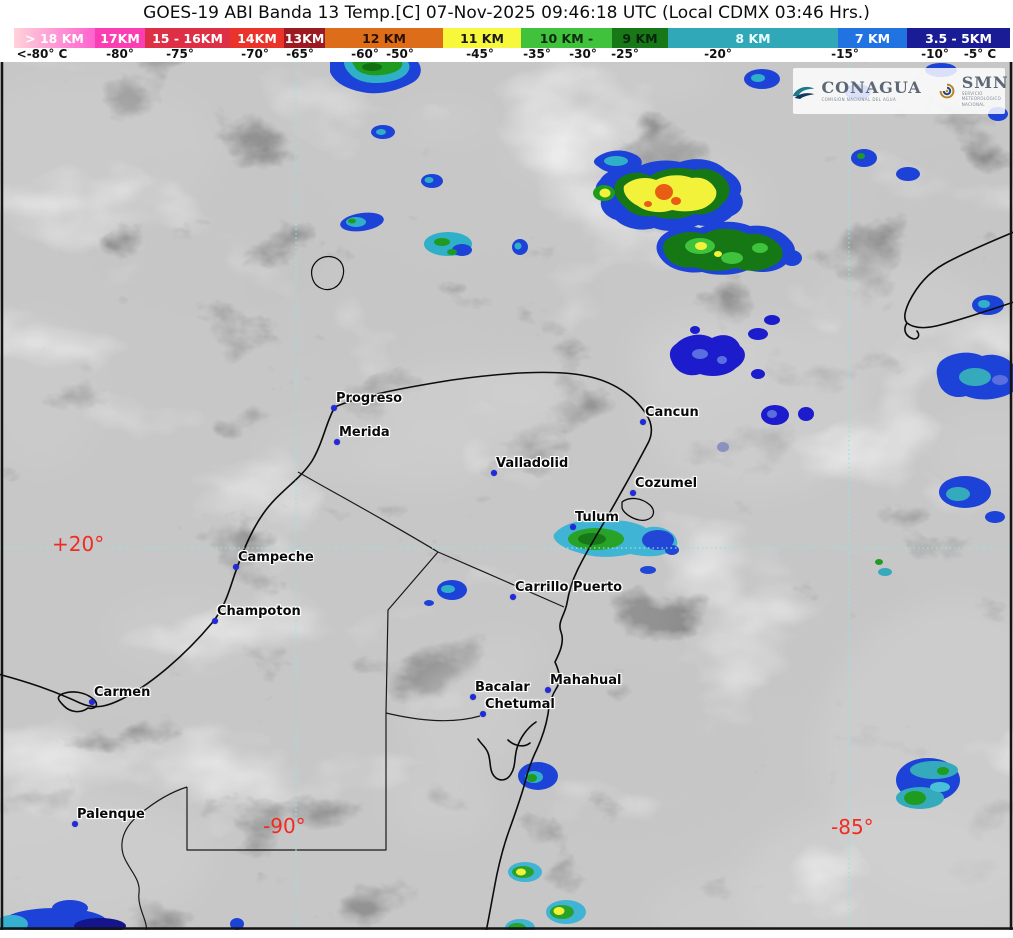 This screenshot has width=1013, height=938. Describe the element at coordinates (480, 54) in the screenshot. I see `temp-label: -45°` at that location.